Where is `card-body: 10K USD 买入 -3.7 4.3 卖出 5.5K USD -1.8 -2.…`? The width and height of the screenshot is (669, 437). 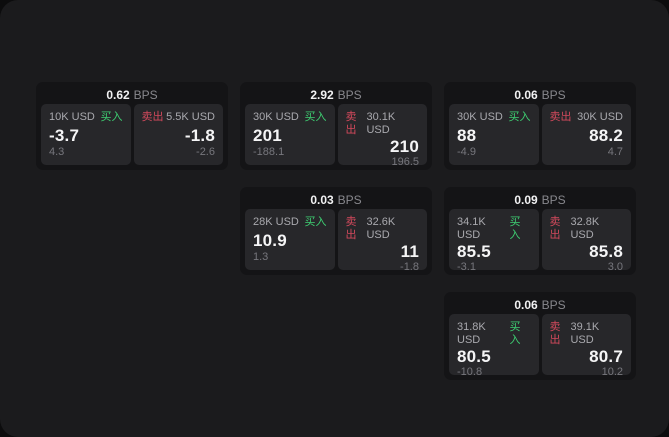
card-body: 10K USD 买入 -3.7 4.3 卖出 5.5K USD -1.8 -2.… is located at coordinates (132, 134).